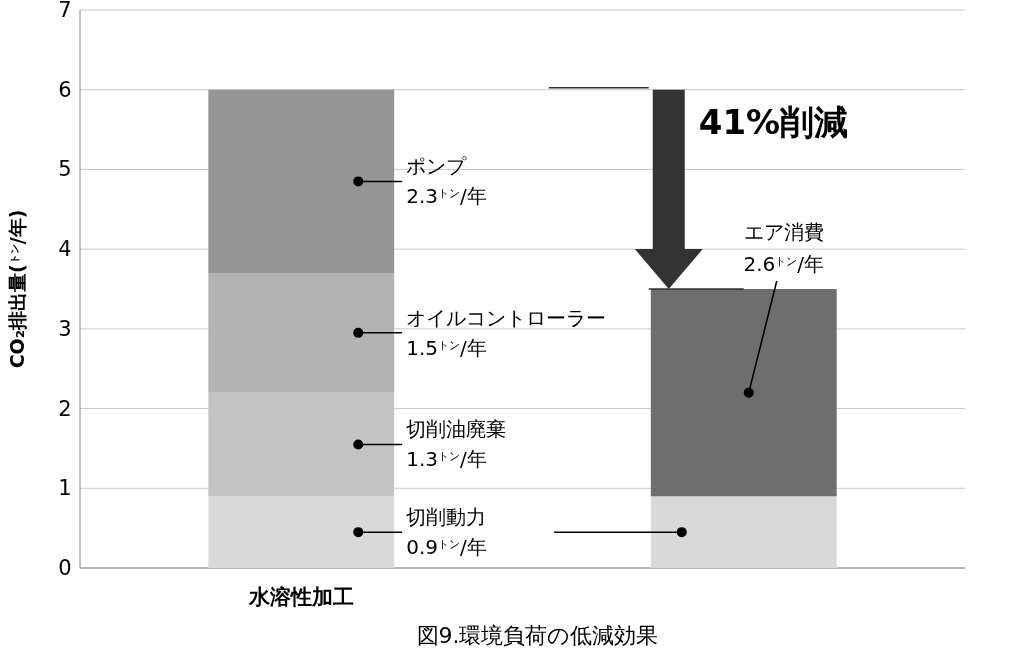 This screenshot has height=654, width=1024. Describe the element at coordinates (65, 408) in the screenshot. I see `y-tick-label: 2` at that location.